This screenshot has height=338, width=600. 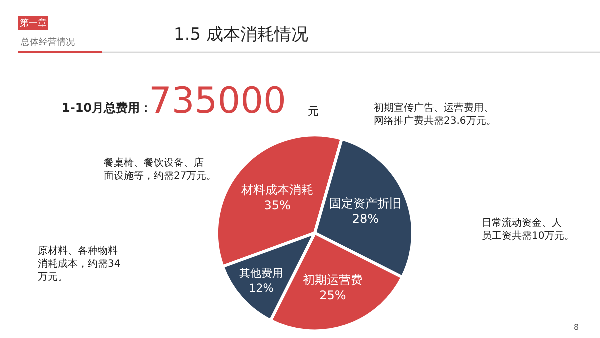 I want to click on chart-title: 1.5 成本消耗情况, so click(x=241, y=34).